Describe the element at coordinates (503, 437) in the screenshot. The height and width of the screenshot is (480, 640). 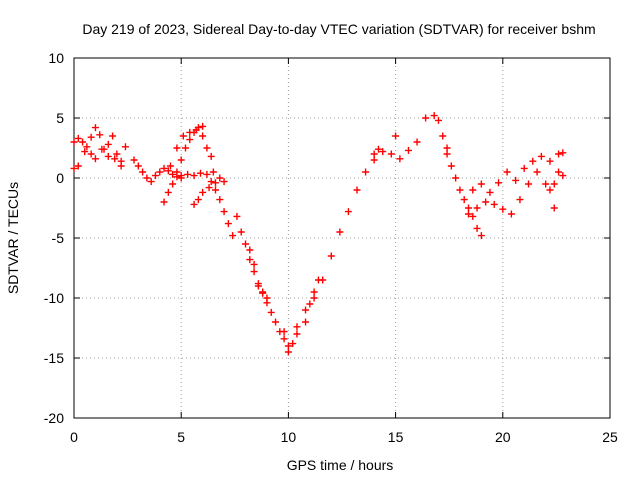
I see `x-tick-label: 20` at that location.